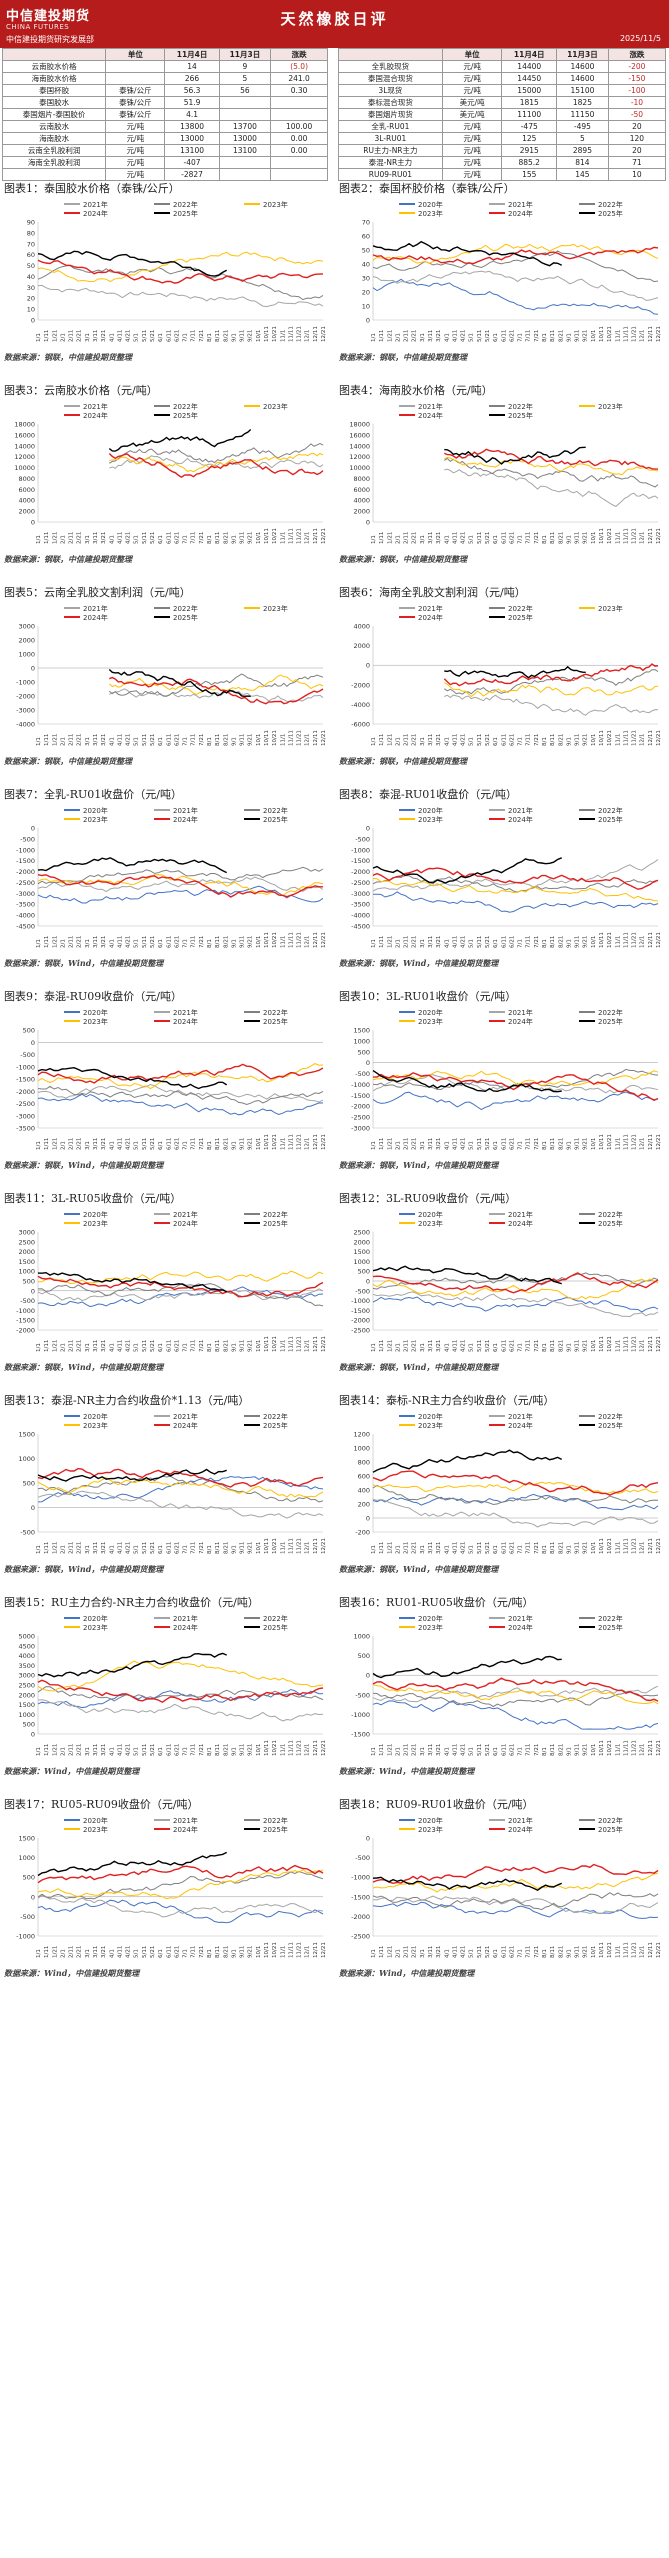 This screenshot has height=2558, width=669. What do you see at coordinates (33, 1897) in the screenshot?
I see `y-tick-label: 0` at bounding box center [33, 1897].